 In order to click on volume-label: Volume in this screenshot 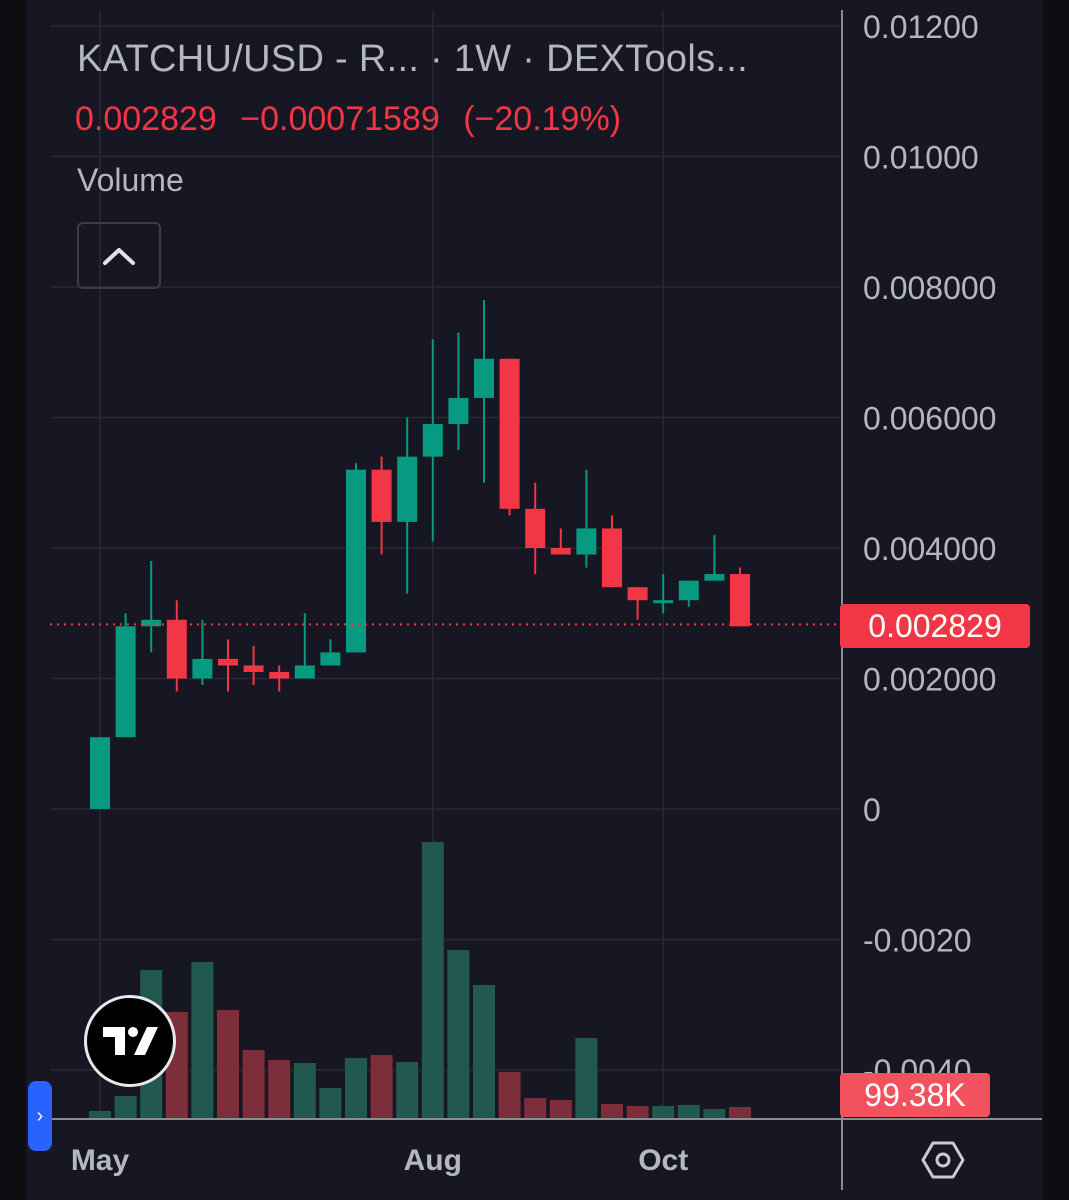, I will do `click(130, 180)`.